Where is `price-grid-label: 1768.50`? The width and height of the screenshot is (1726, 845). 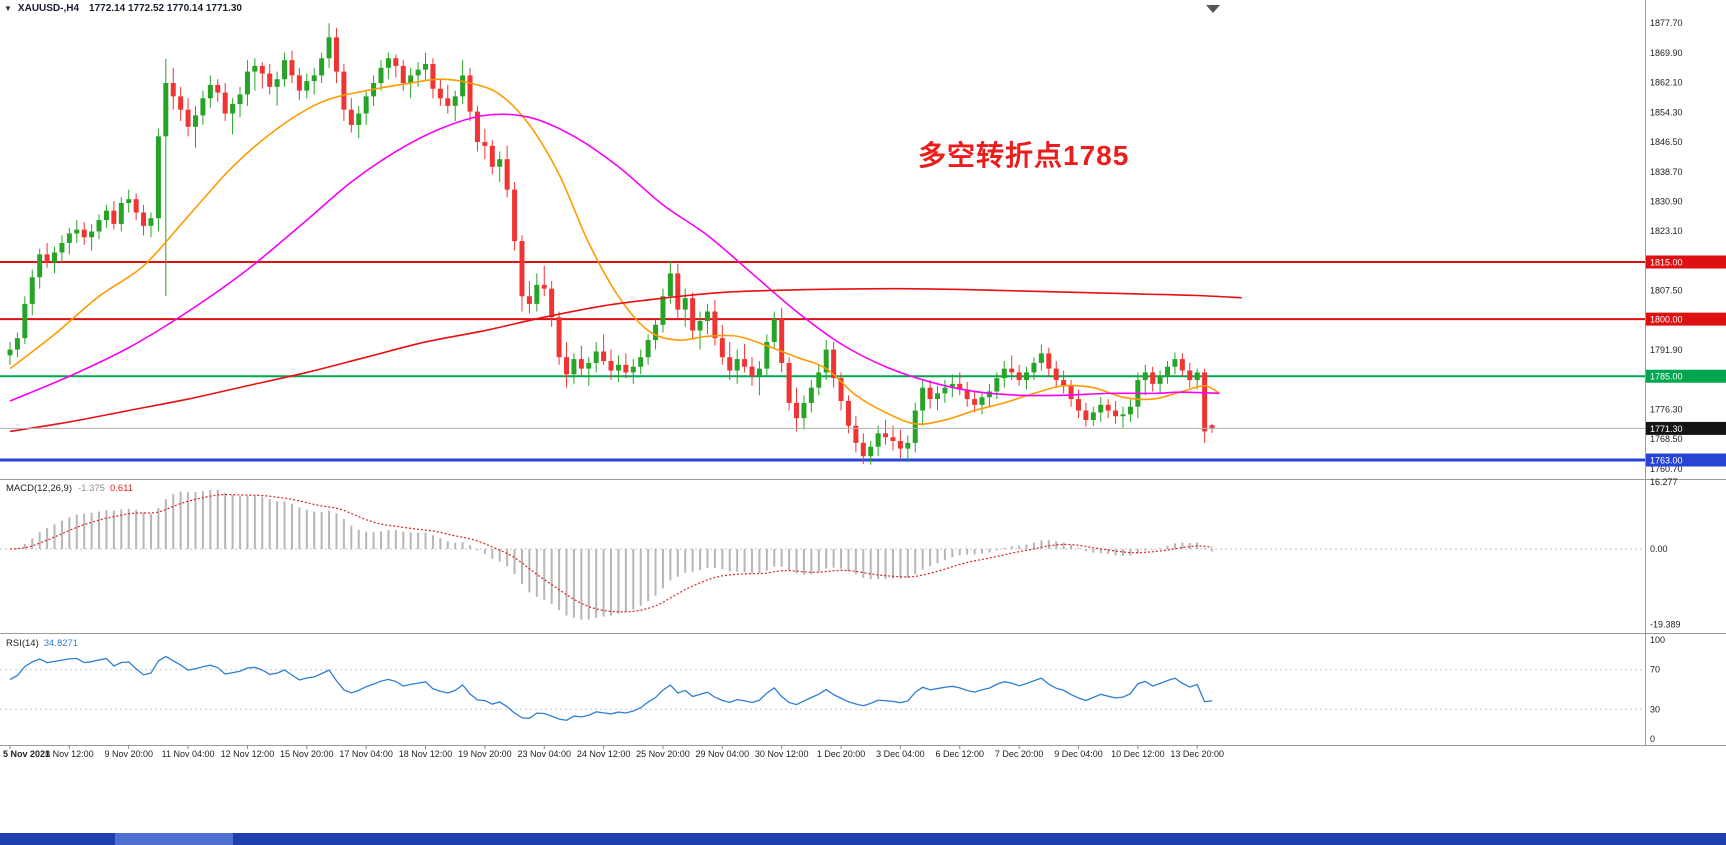 price-grid-label: 1768.50 is located at coordinates (1666, 439).